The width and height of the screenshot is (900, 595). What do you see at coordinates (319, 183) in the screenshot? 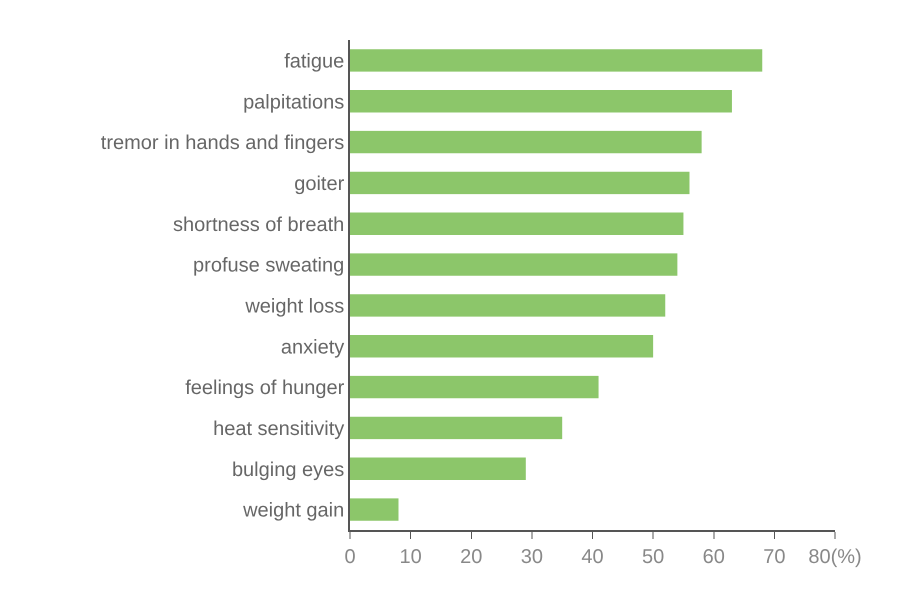
I see `y-tick-label: goiter` at bounding box center [319, 183].